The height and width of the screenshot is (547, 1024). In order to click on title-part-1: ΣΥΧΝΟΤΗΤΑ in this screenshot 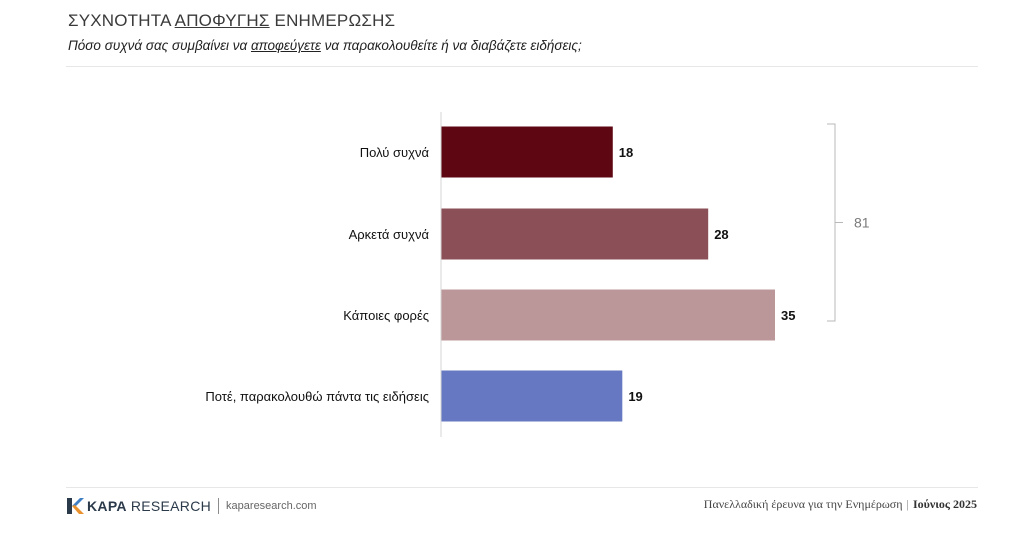, I will do `click(121, 20)`.